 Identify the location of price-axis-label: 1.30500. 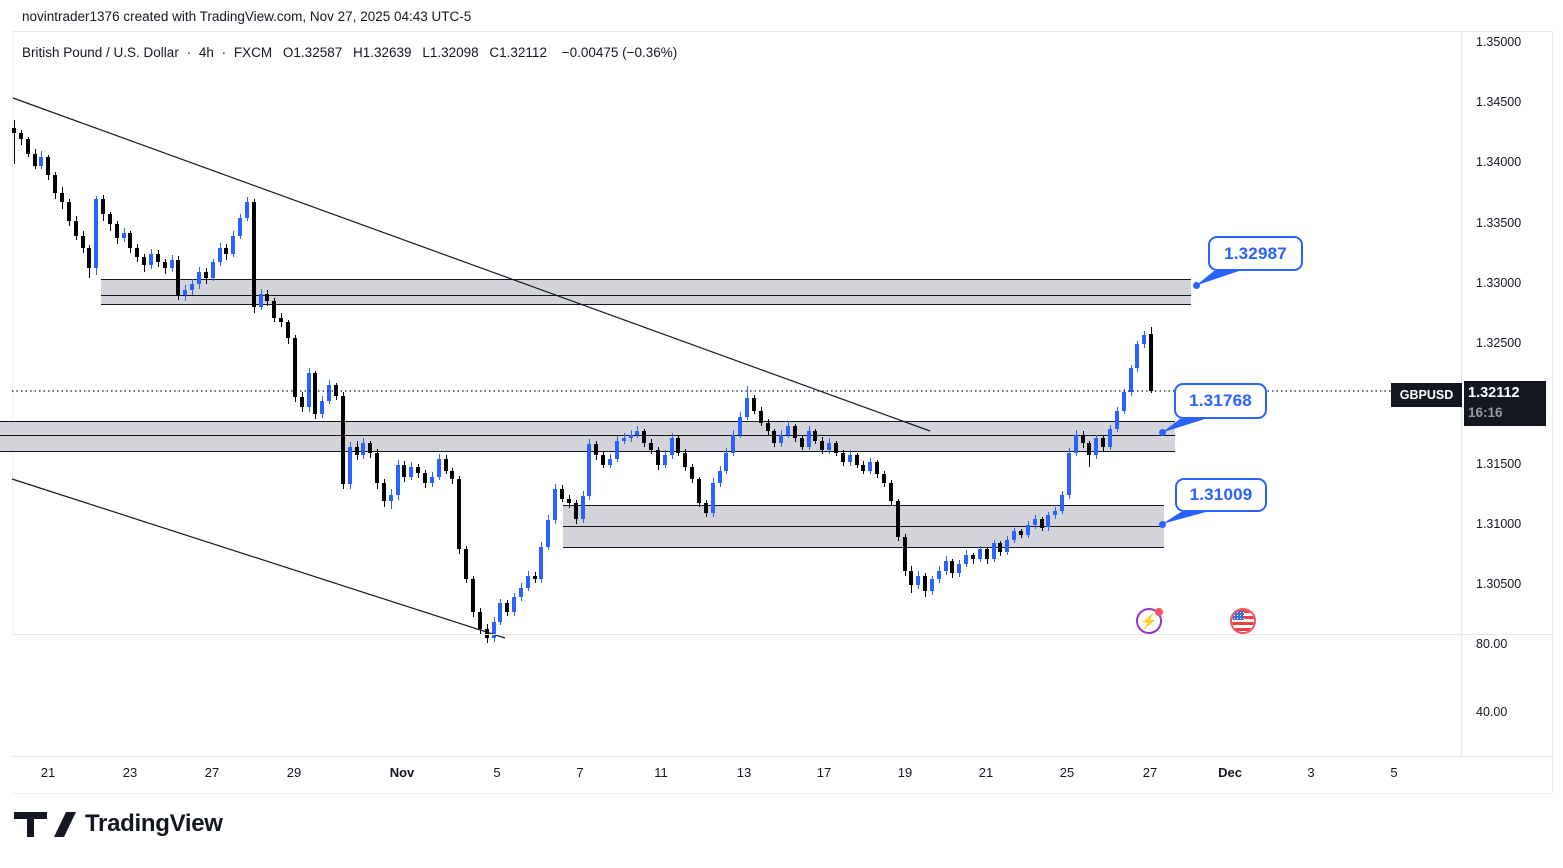
(1499, 584).